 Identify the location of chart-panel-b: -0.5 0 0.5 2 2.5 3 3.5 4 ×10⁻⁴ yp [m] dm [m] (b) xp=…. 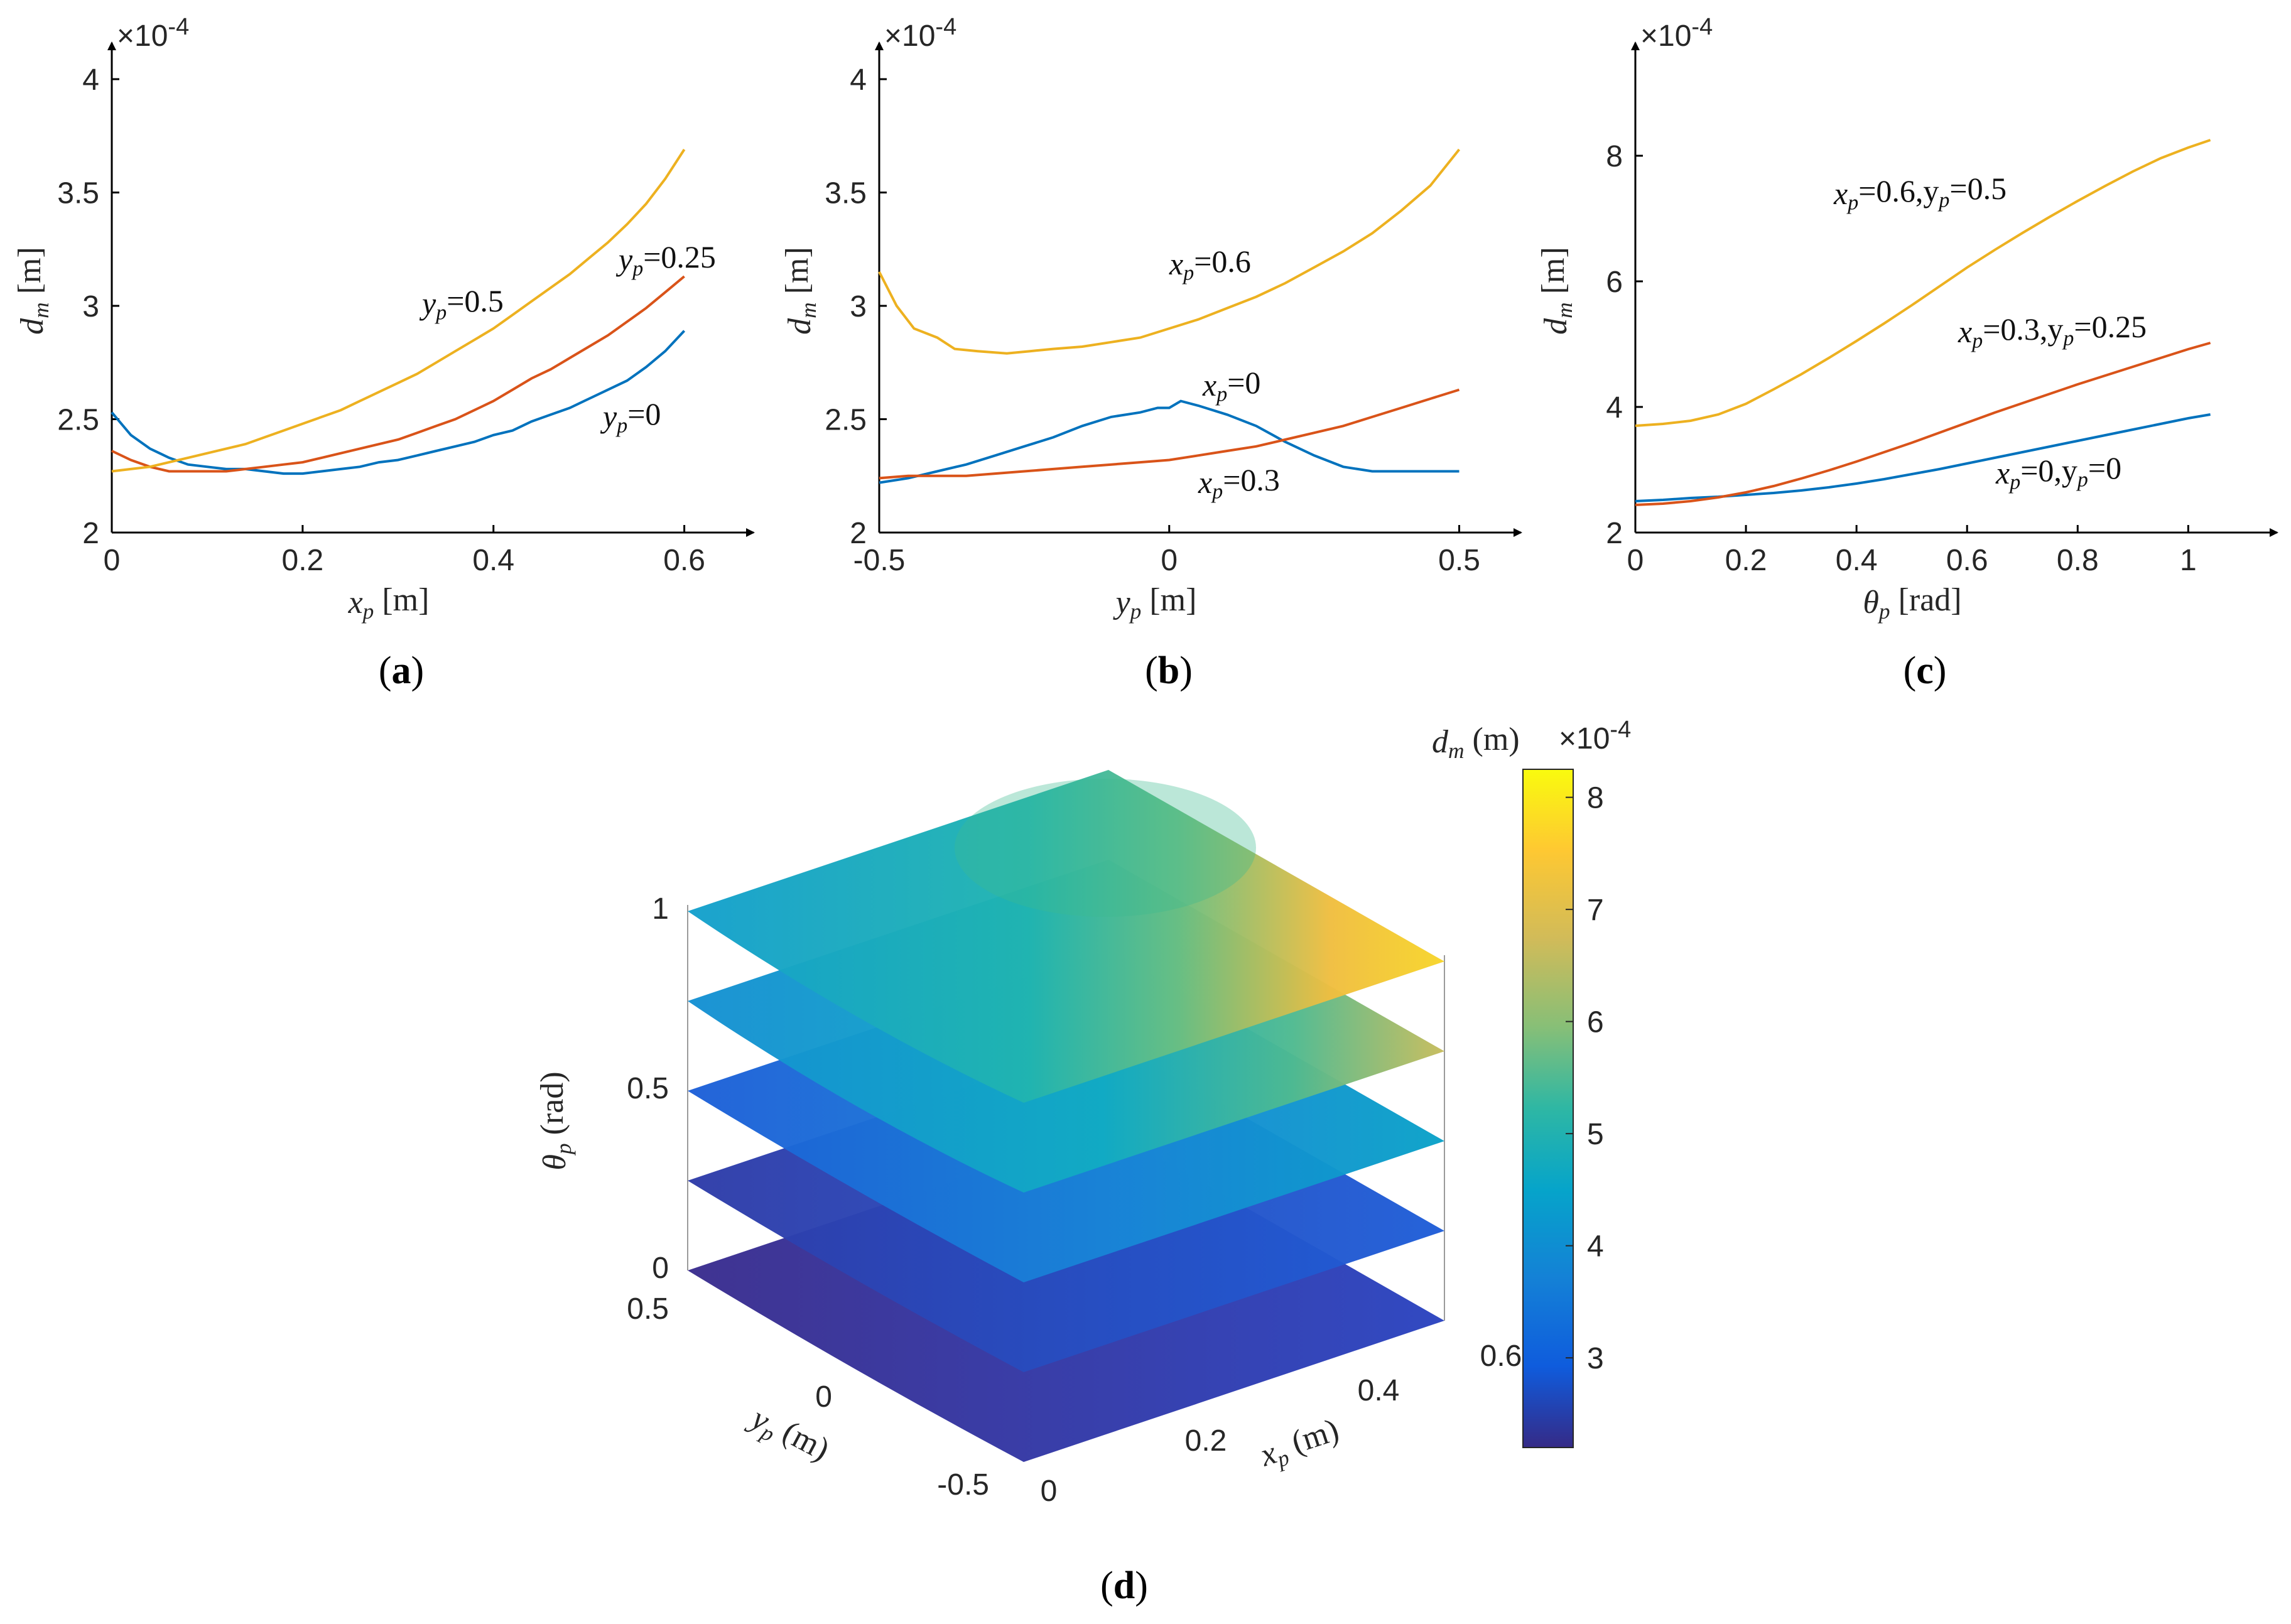
(1150, 353).